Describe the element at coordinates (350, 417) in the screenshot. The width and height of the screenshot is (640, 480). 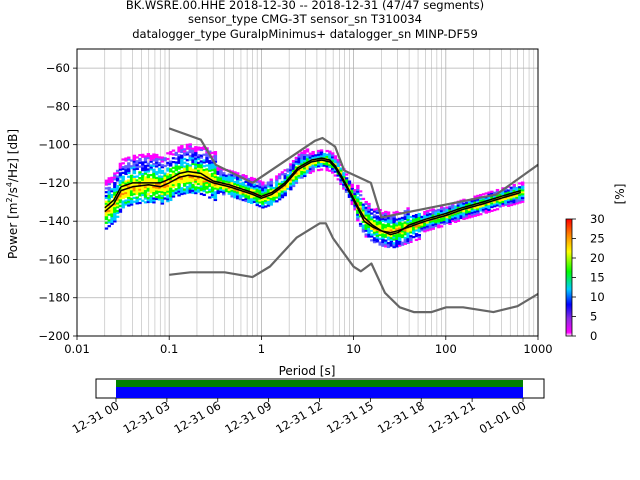
I see `timeline-tick-label: 12-31 15` at that location.